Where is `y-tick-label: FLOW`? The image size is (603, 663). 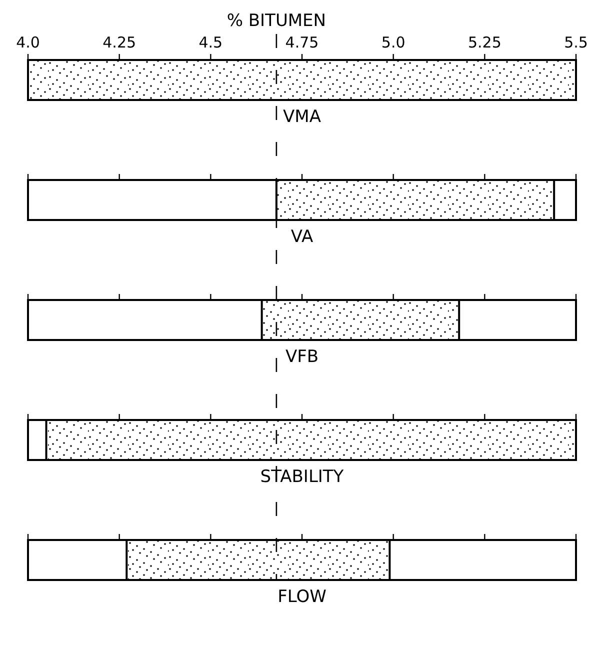
y-tick-label: FLOW is located at coordinates (302, 597).